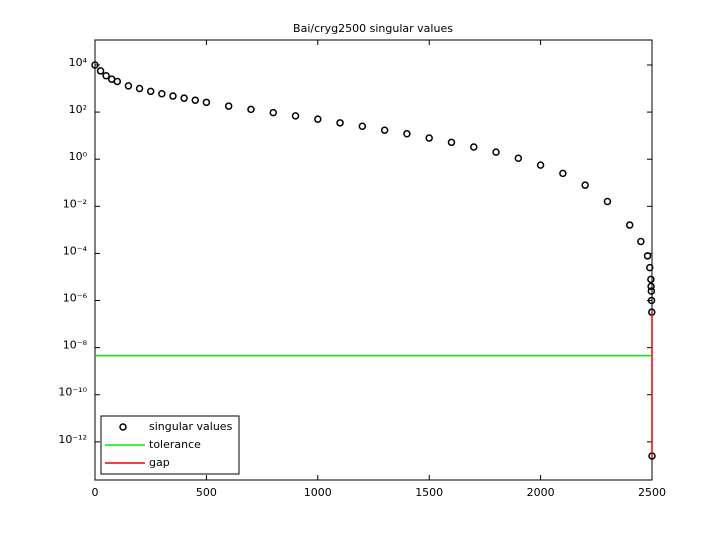 The image size is (720, 540). I want to click on y-tick-label: 10⁴, so click(78, 62).